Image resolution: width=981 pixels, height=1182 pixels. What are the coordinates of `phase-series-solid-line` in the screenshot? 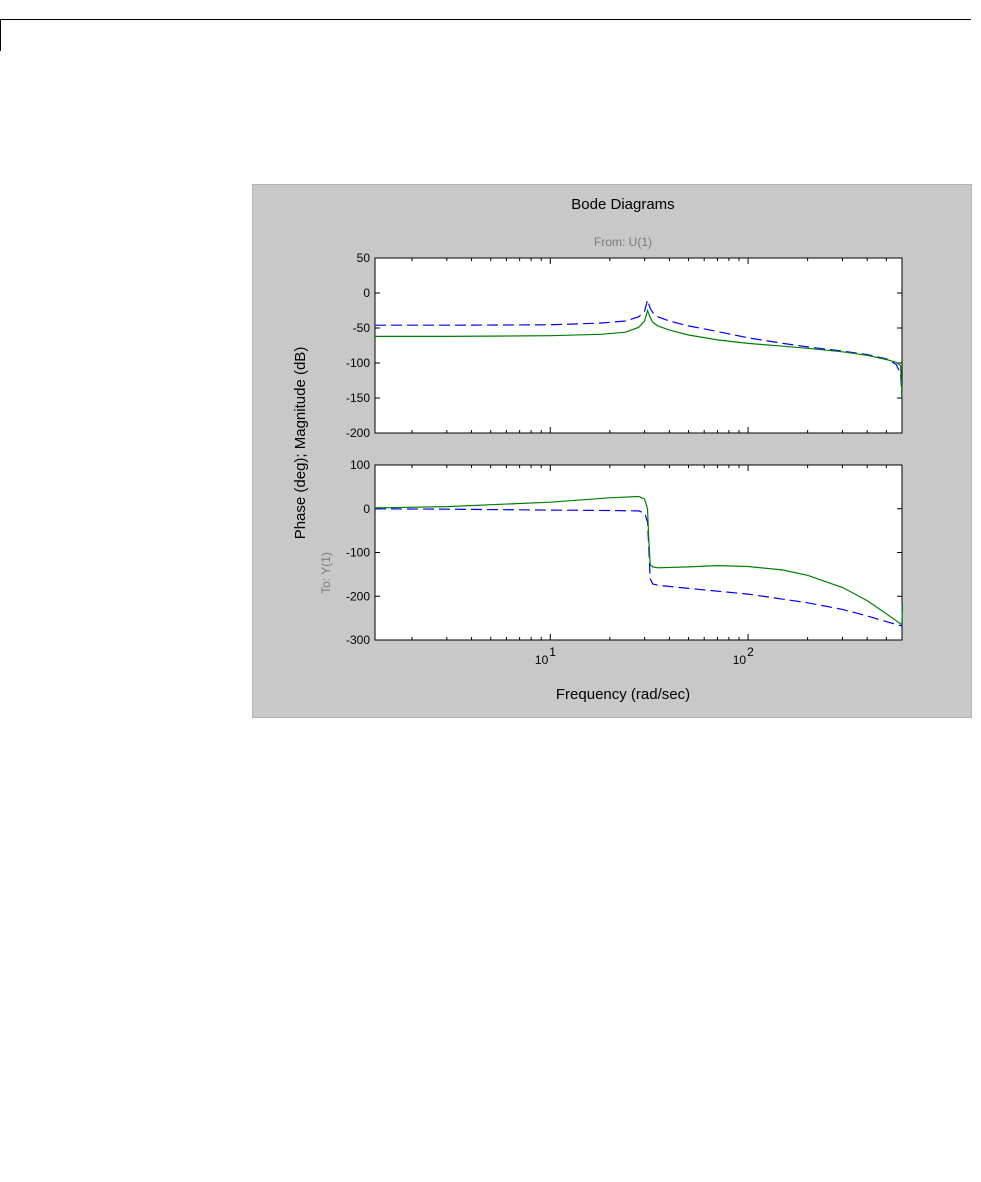 It's located at (638, 560).